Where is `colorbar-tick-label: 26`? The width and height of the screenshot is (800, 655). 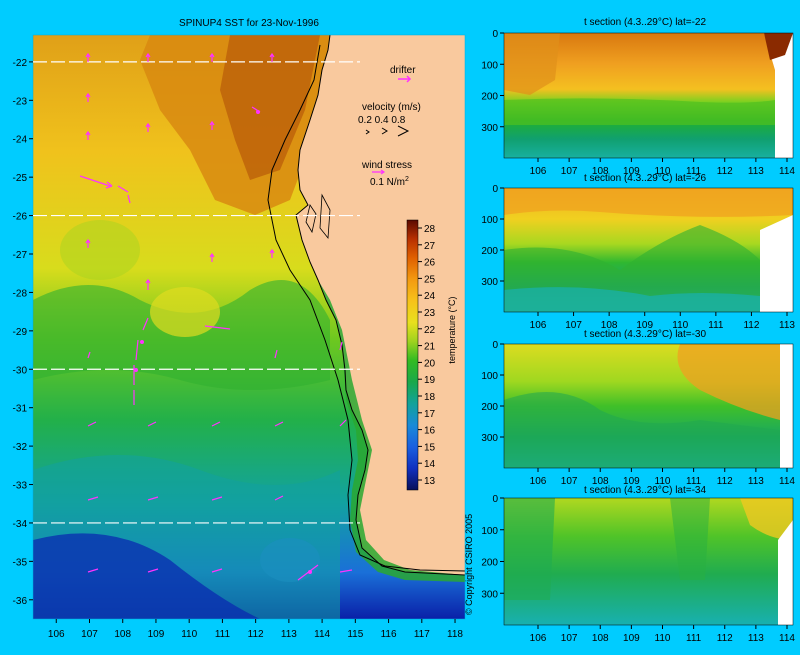 colorbar-tick-label: 26 is located at coordinates (430, 263).